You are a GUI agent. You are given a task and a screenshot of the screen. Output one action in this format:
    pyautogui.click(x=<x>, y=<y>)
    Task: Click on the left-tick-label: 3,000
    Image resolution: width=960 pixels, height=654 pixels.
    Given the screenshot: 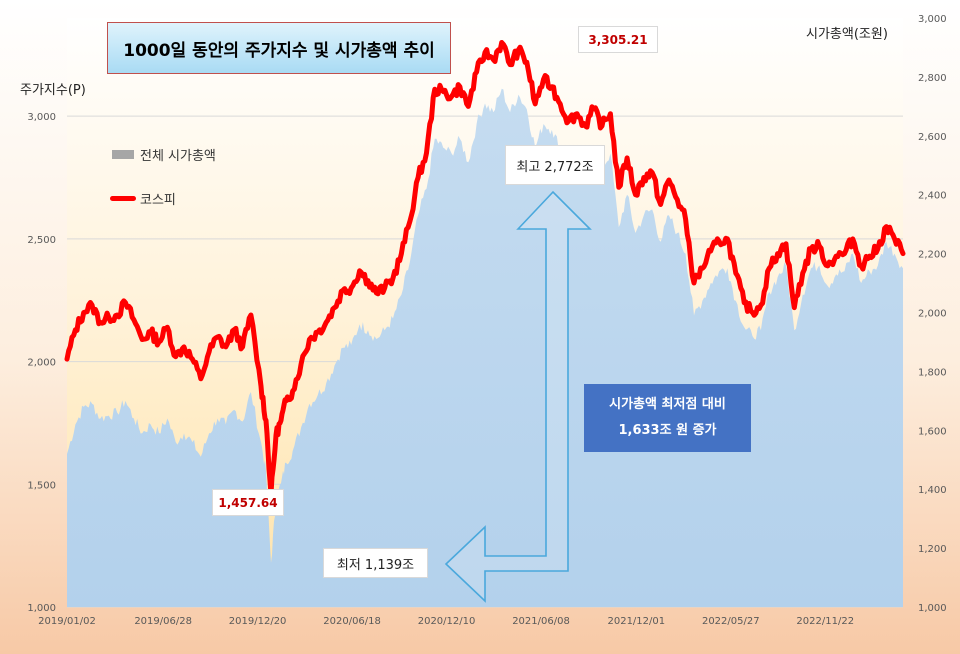 What is the action you would take?
    pyautogui.click(x=41, y=117)
    